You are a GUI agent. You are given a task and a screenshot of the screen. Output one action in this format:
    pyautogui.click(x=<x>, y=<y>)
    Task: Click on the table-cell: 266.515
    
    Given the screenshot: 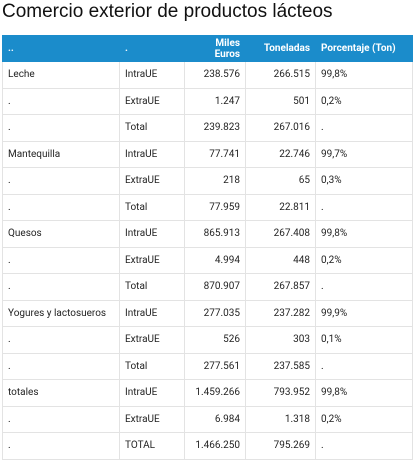 What is the action you would take?
    pyautogui.click(x=280, y=75)
    